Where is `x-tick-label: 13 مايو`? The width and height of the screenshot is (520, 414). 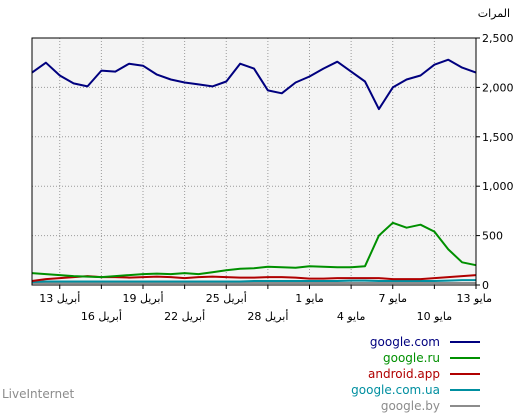
x-tick-label: 13 مايو is located at coordinates (475, 298).